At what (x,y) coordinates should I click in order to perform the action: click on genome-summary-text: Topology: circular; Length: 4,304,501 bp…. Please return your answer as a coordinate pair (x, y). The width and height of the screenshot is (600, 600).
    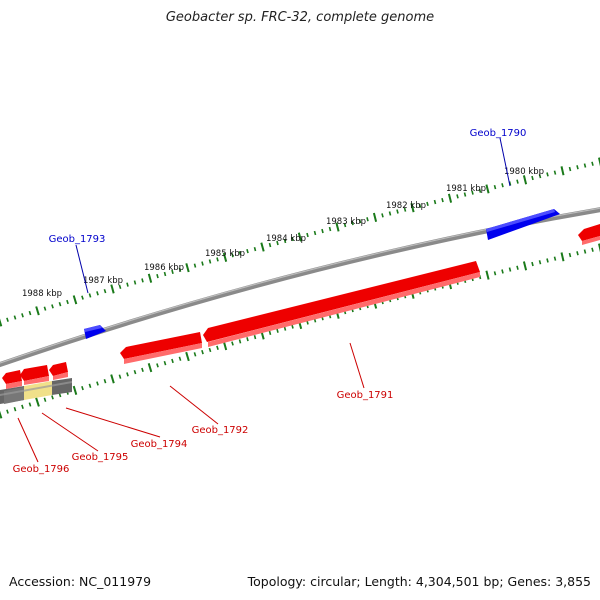
    Looking at the image, I should click on (419, 581).